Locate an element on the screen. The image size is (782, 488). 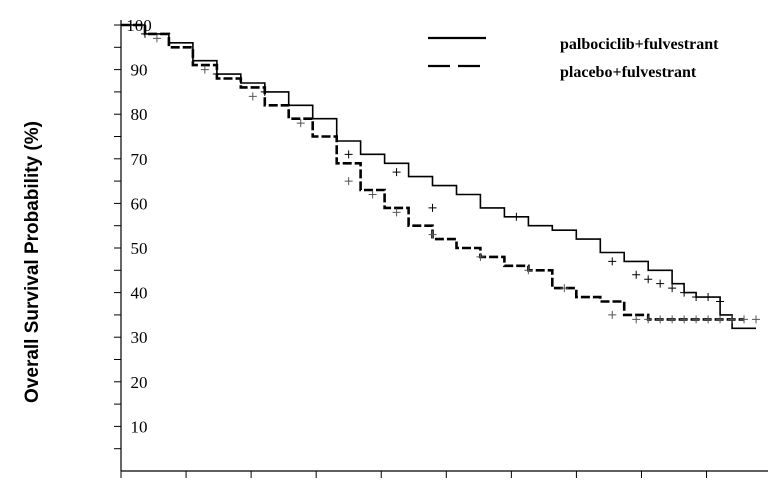
y-tick-label: 60 is located at coordinates (139, 203).